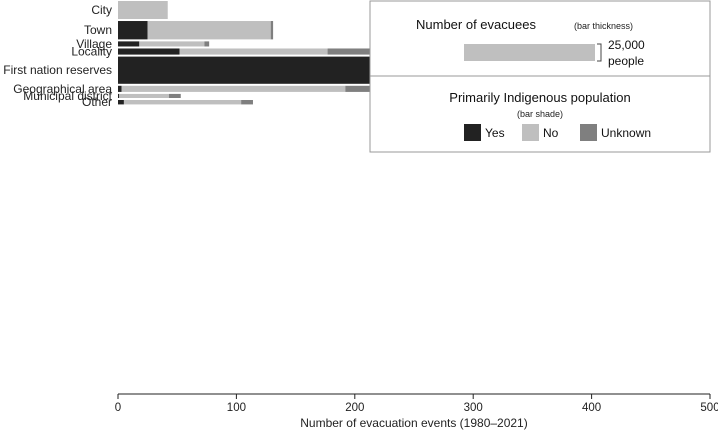 This screenshot has height=430, width=718. Describe the element at coordinates (529, 52) in the screenshot. I see `legend-size-bar` at that location.